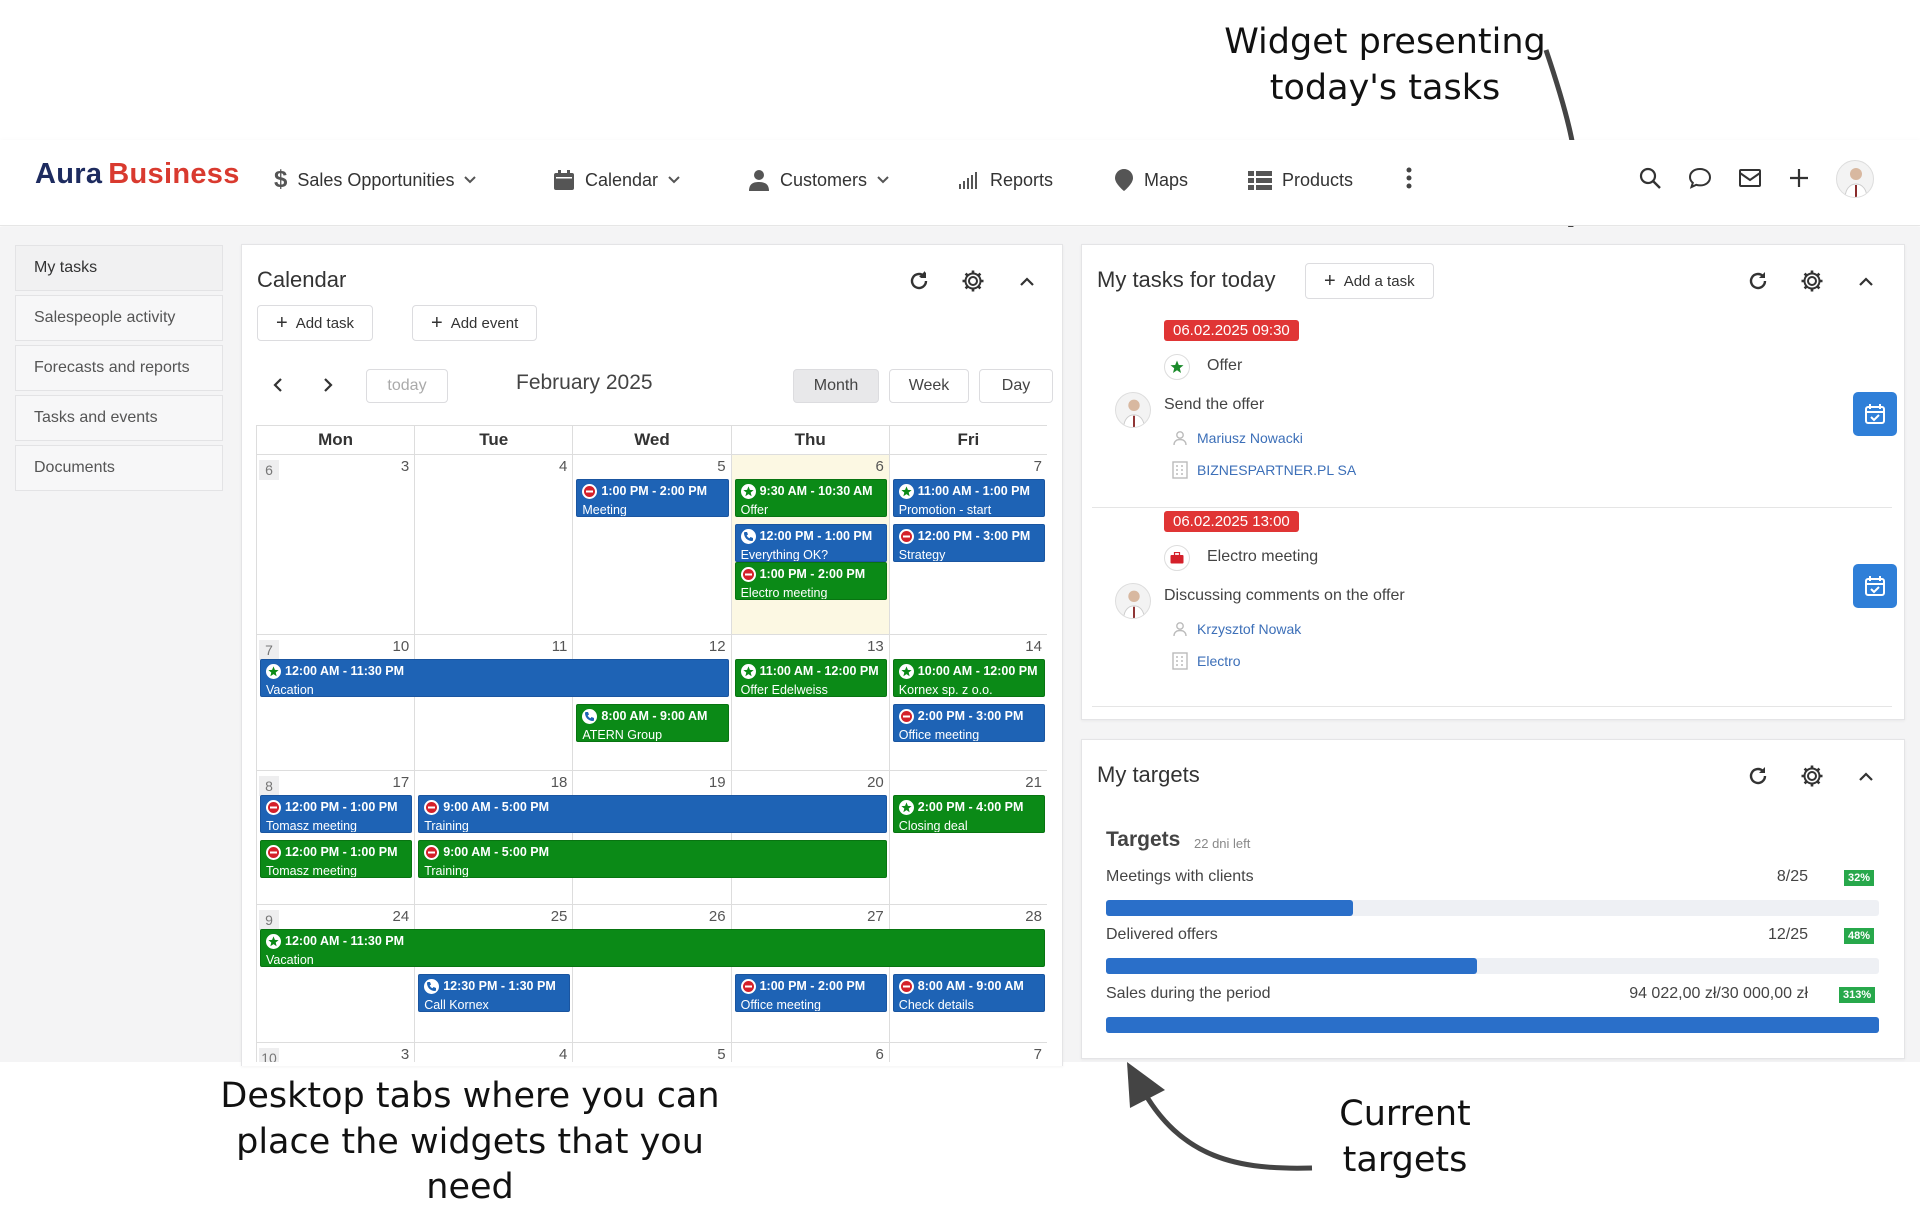 This screenshot has width=1920, height=1211. What do you see at coordinates (652, 838) in the screenshot?
I see `day-cell: 19` at bounding box center [652, 838].